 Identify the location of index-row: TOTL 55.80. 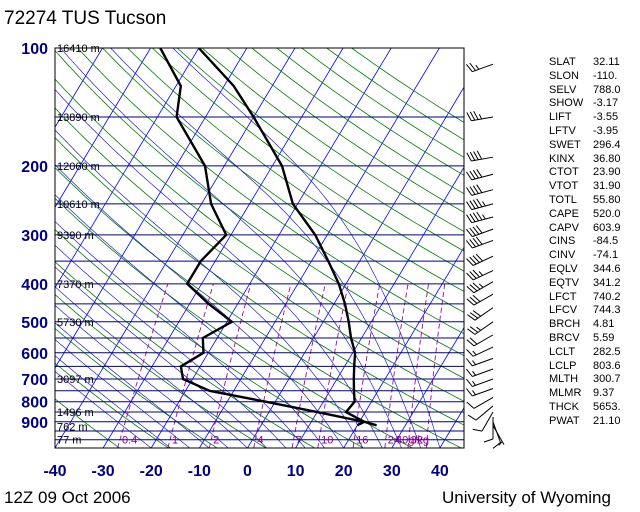
(594, 201).